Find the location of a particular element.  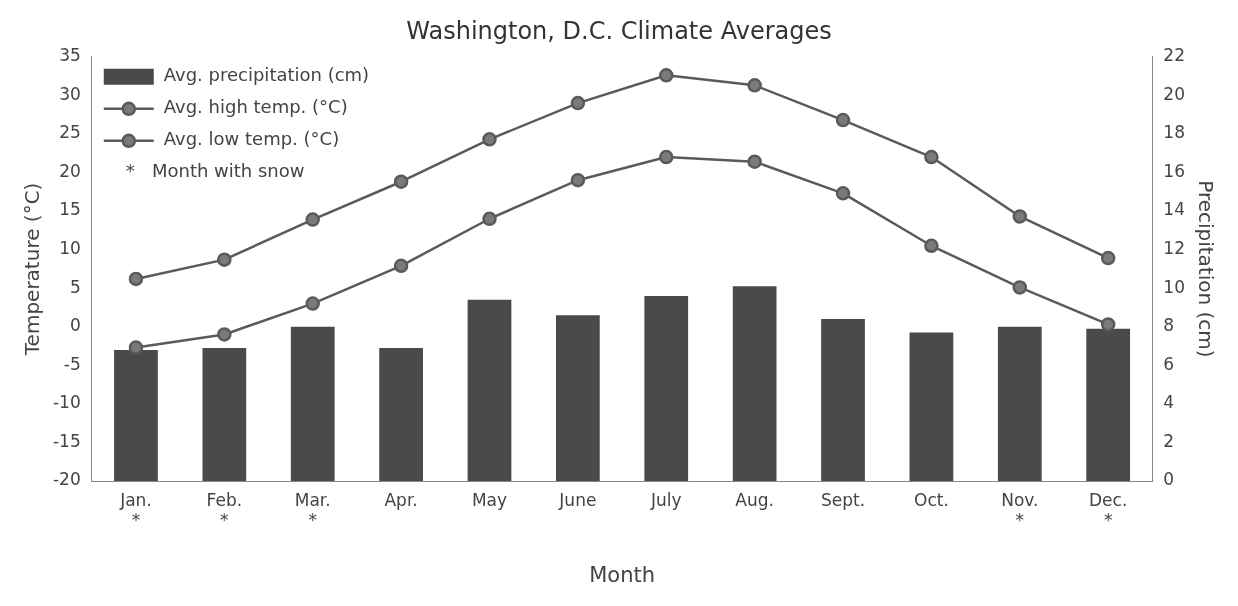

y-tick-label: -20 is located at coordinates (66, 479).